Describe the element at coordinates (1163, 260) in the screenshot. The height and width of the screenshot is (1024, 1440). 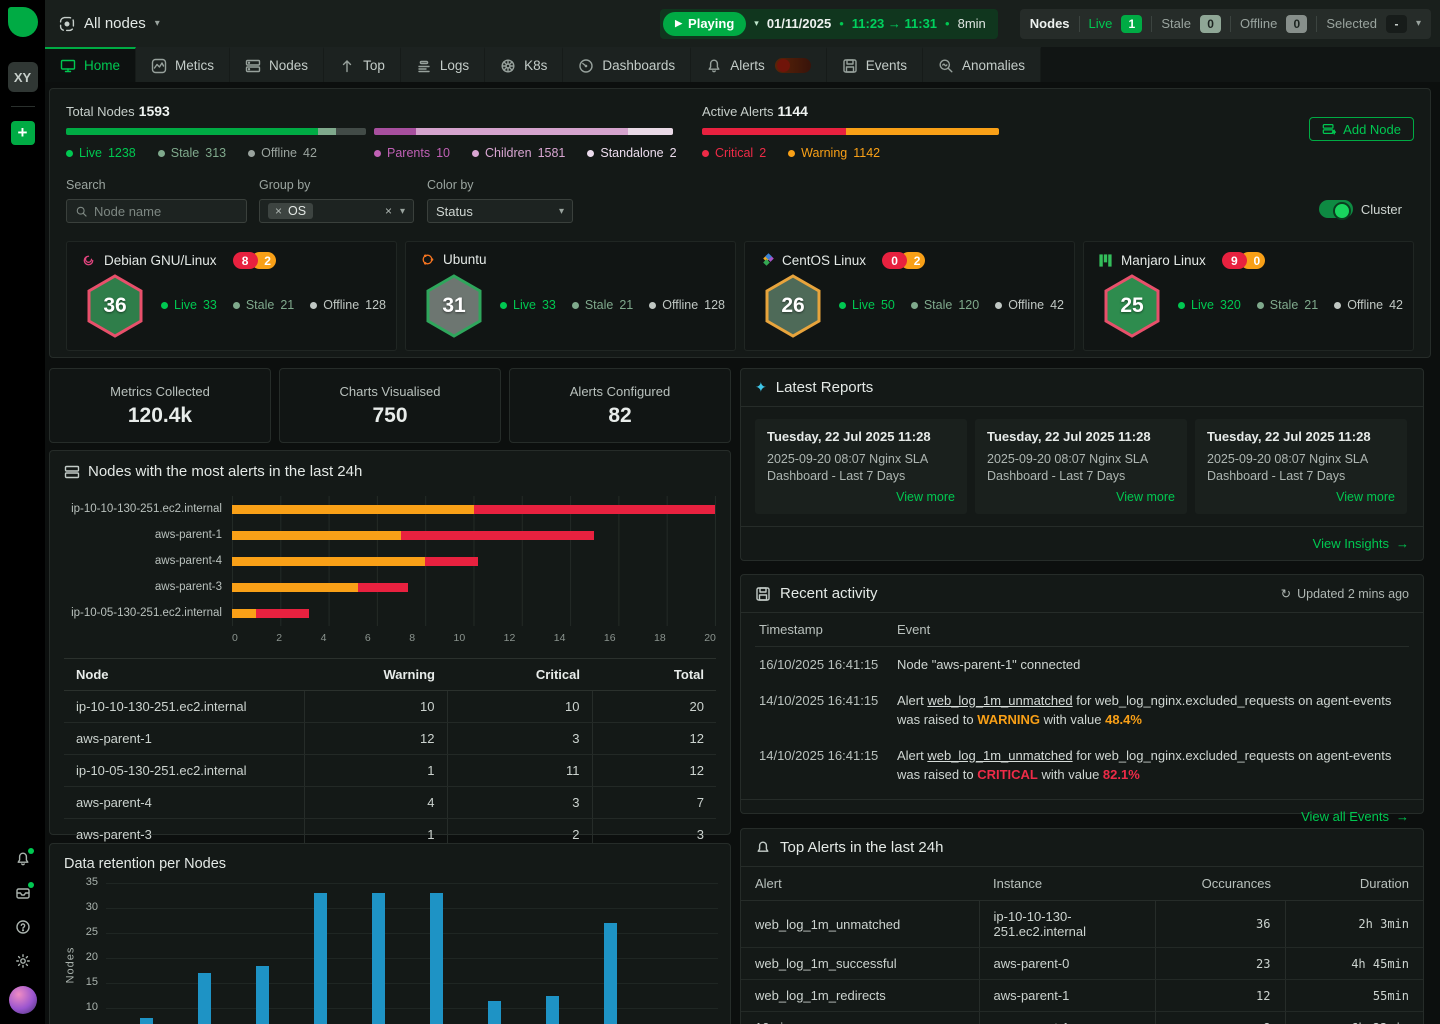
I see `os-name: Manjaro Linux` at that location.